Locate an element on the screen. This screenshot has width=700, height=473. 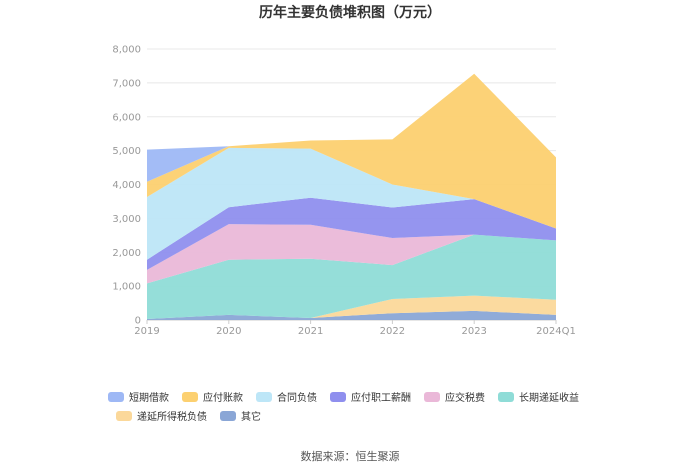
chart-title: 历年主要负债堆积图（万元） is located at coordinates (350, 12).